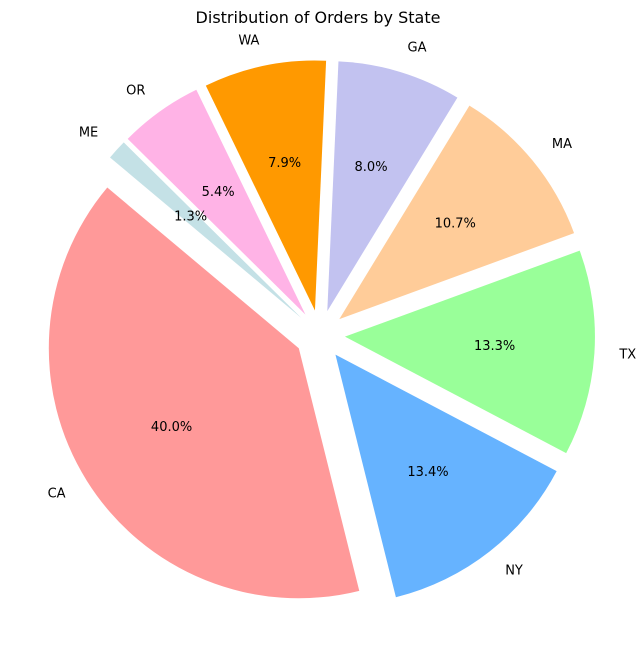  I want to click on pie-slice-ma, so click(457, 212).